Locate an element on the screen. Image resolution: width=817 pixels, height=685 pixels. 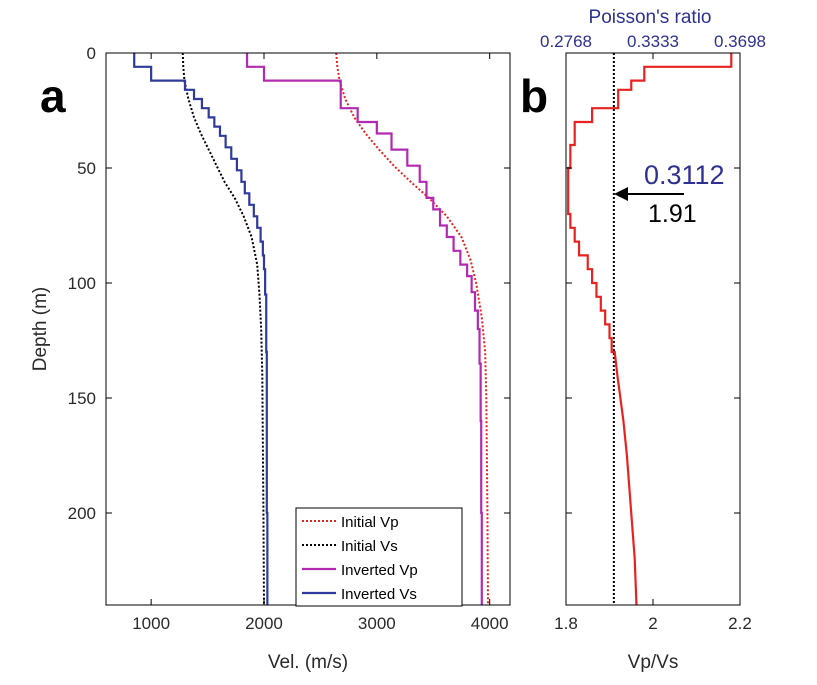
legend-box is located at coordinates (379, 557).